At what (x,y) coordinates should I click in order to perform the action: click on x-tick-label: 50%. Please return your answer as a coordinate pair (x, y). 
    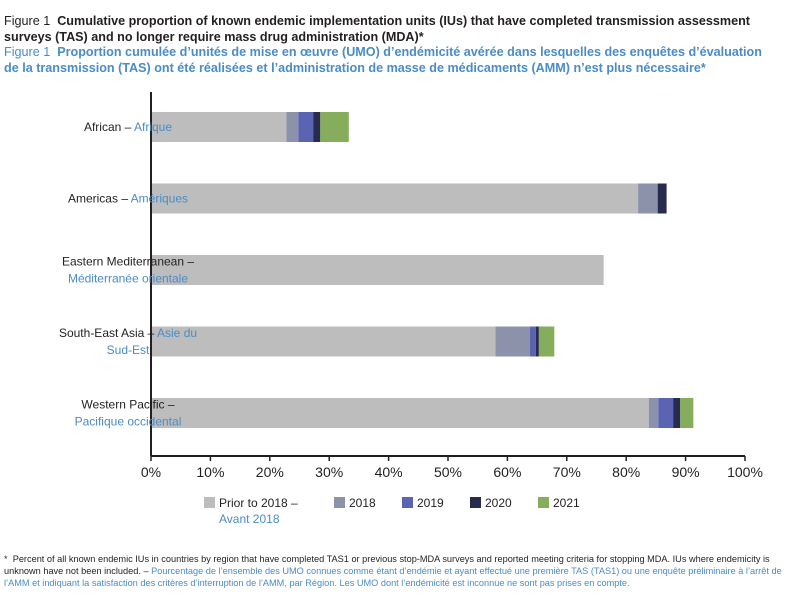
    Looking at the image, I should click on (448, 472).